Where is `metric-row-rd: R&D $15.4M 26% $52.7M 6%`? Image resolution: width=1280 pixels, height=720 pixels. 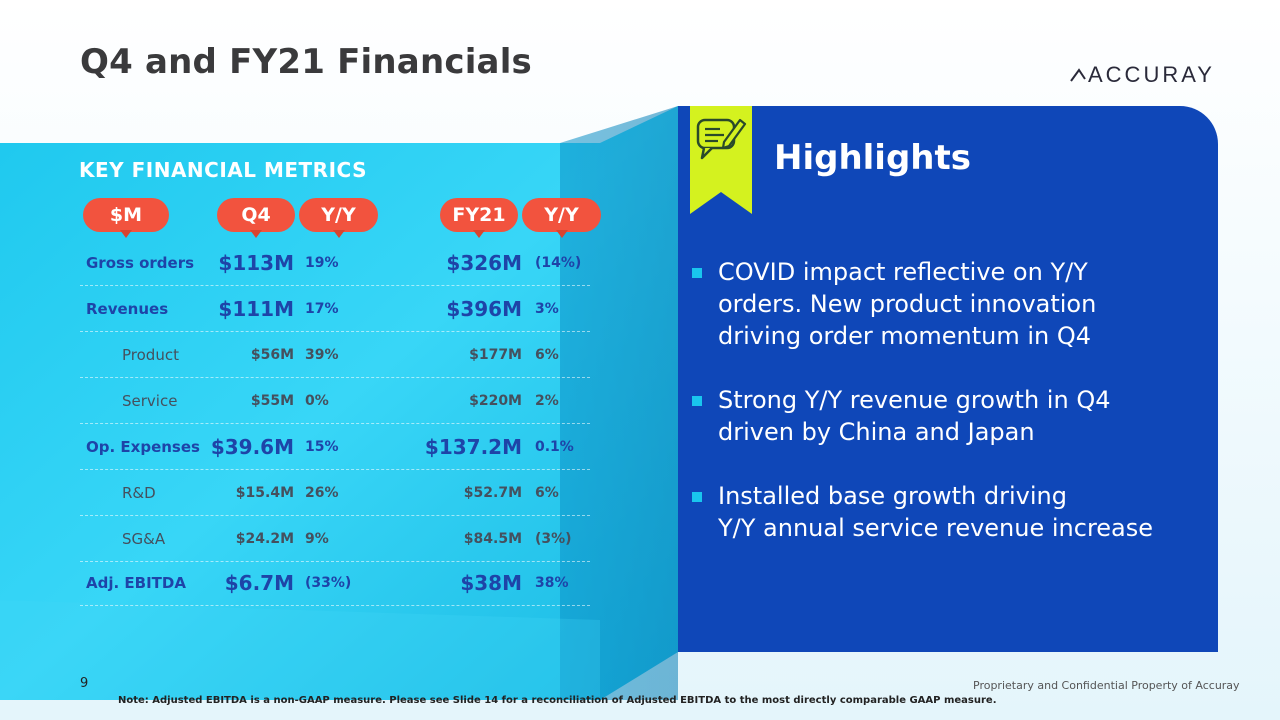
metric-row-rd: R&D $15.4M 26% $52.7M 6% is located at coordinates (335, 493).